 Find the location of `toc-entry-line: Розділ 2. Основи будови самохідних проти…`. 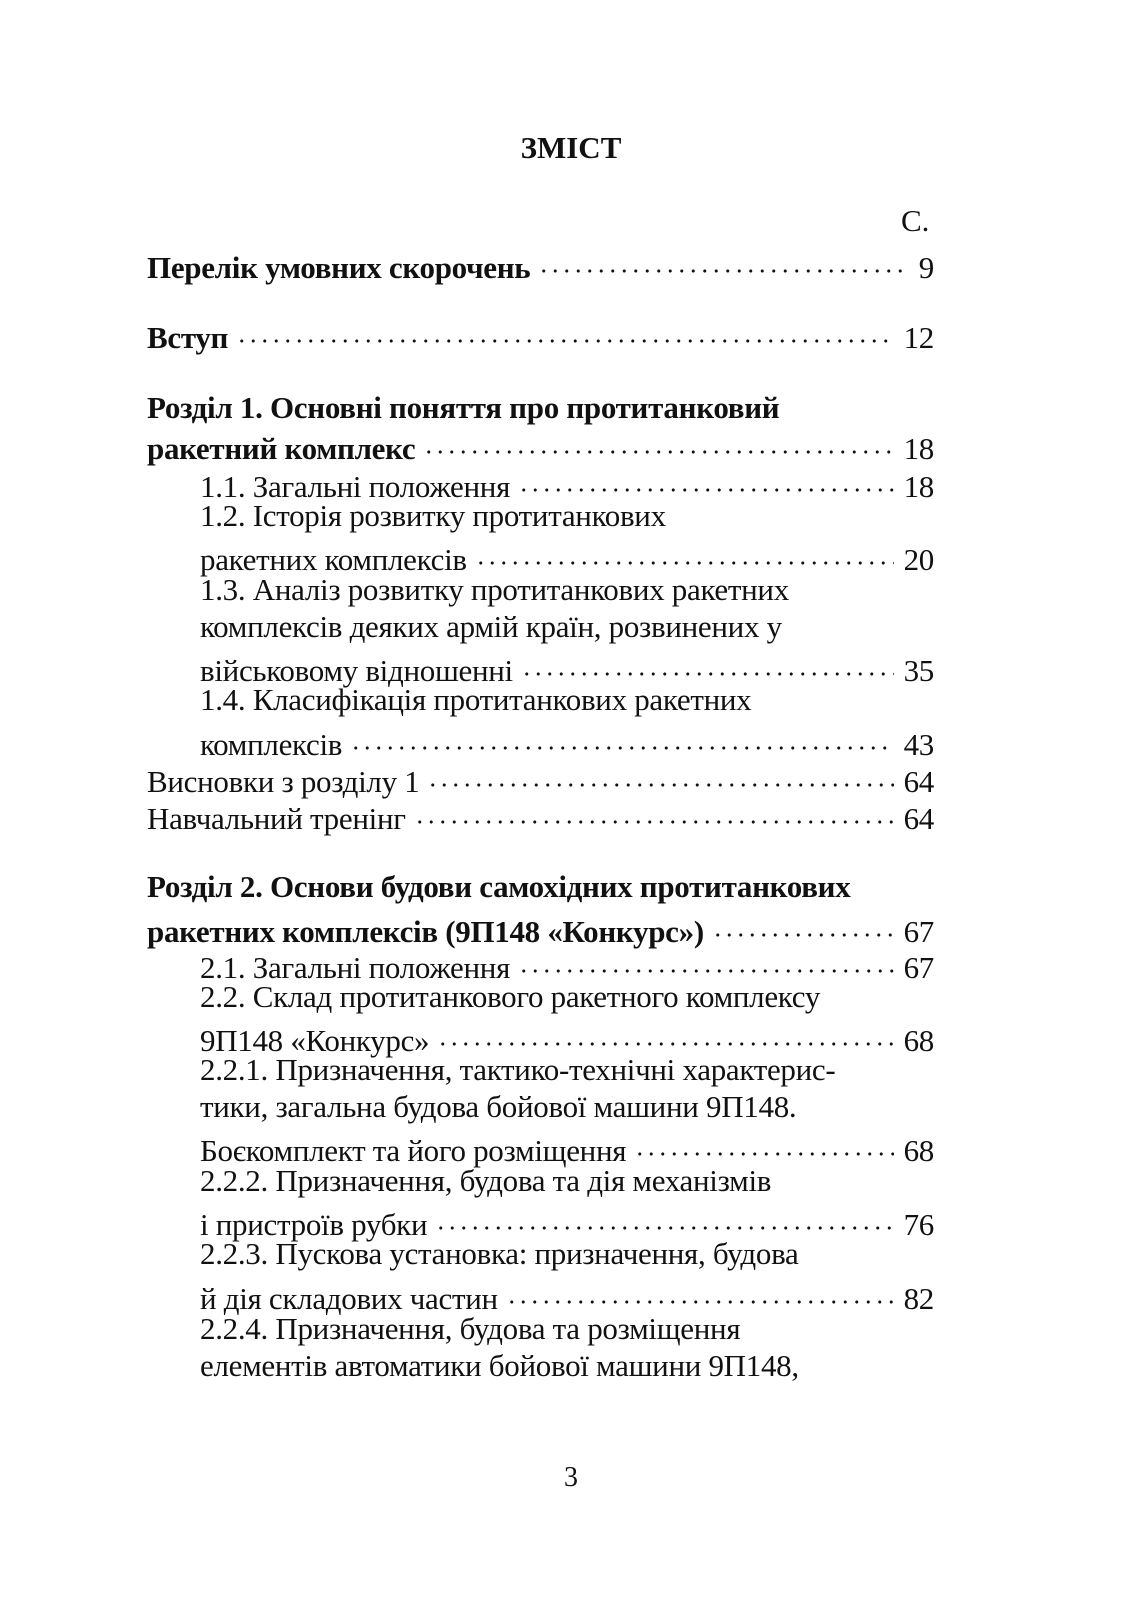

toc-entry-line: Розділ 2. Основи будови самохідних проти… is located at coordinates (540, 886).